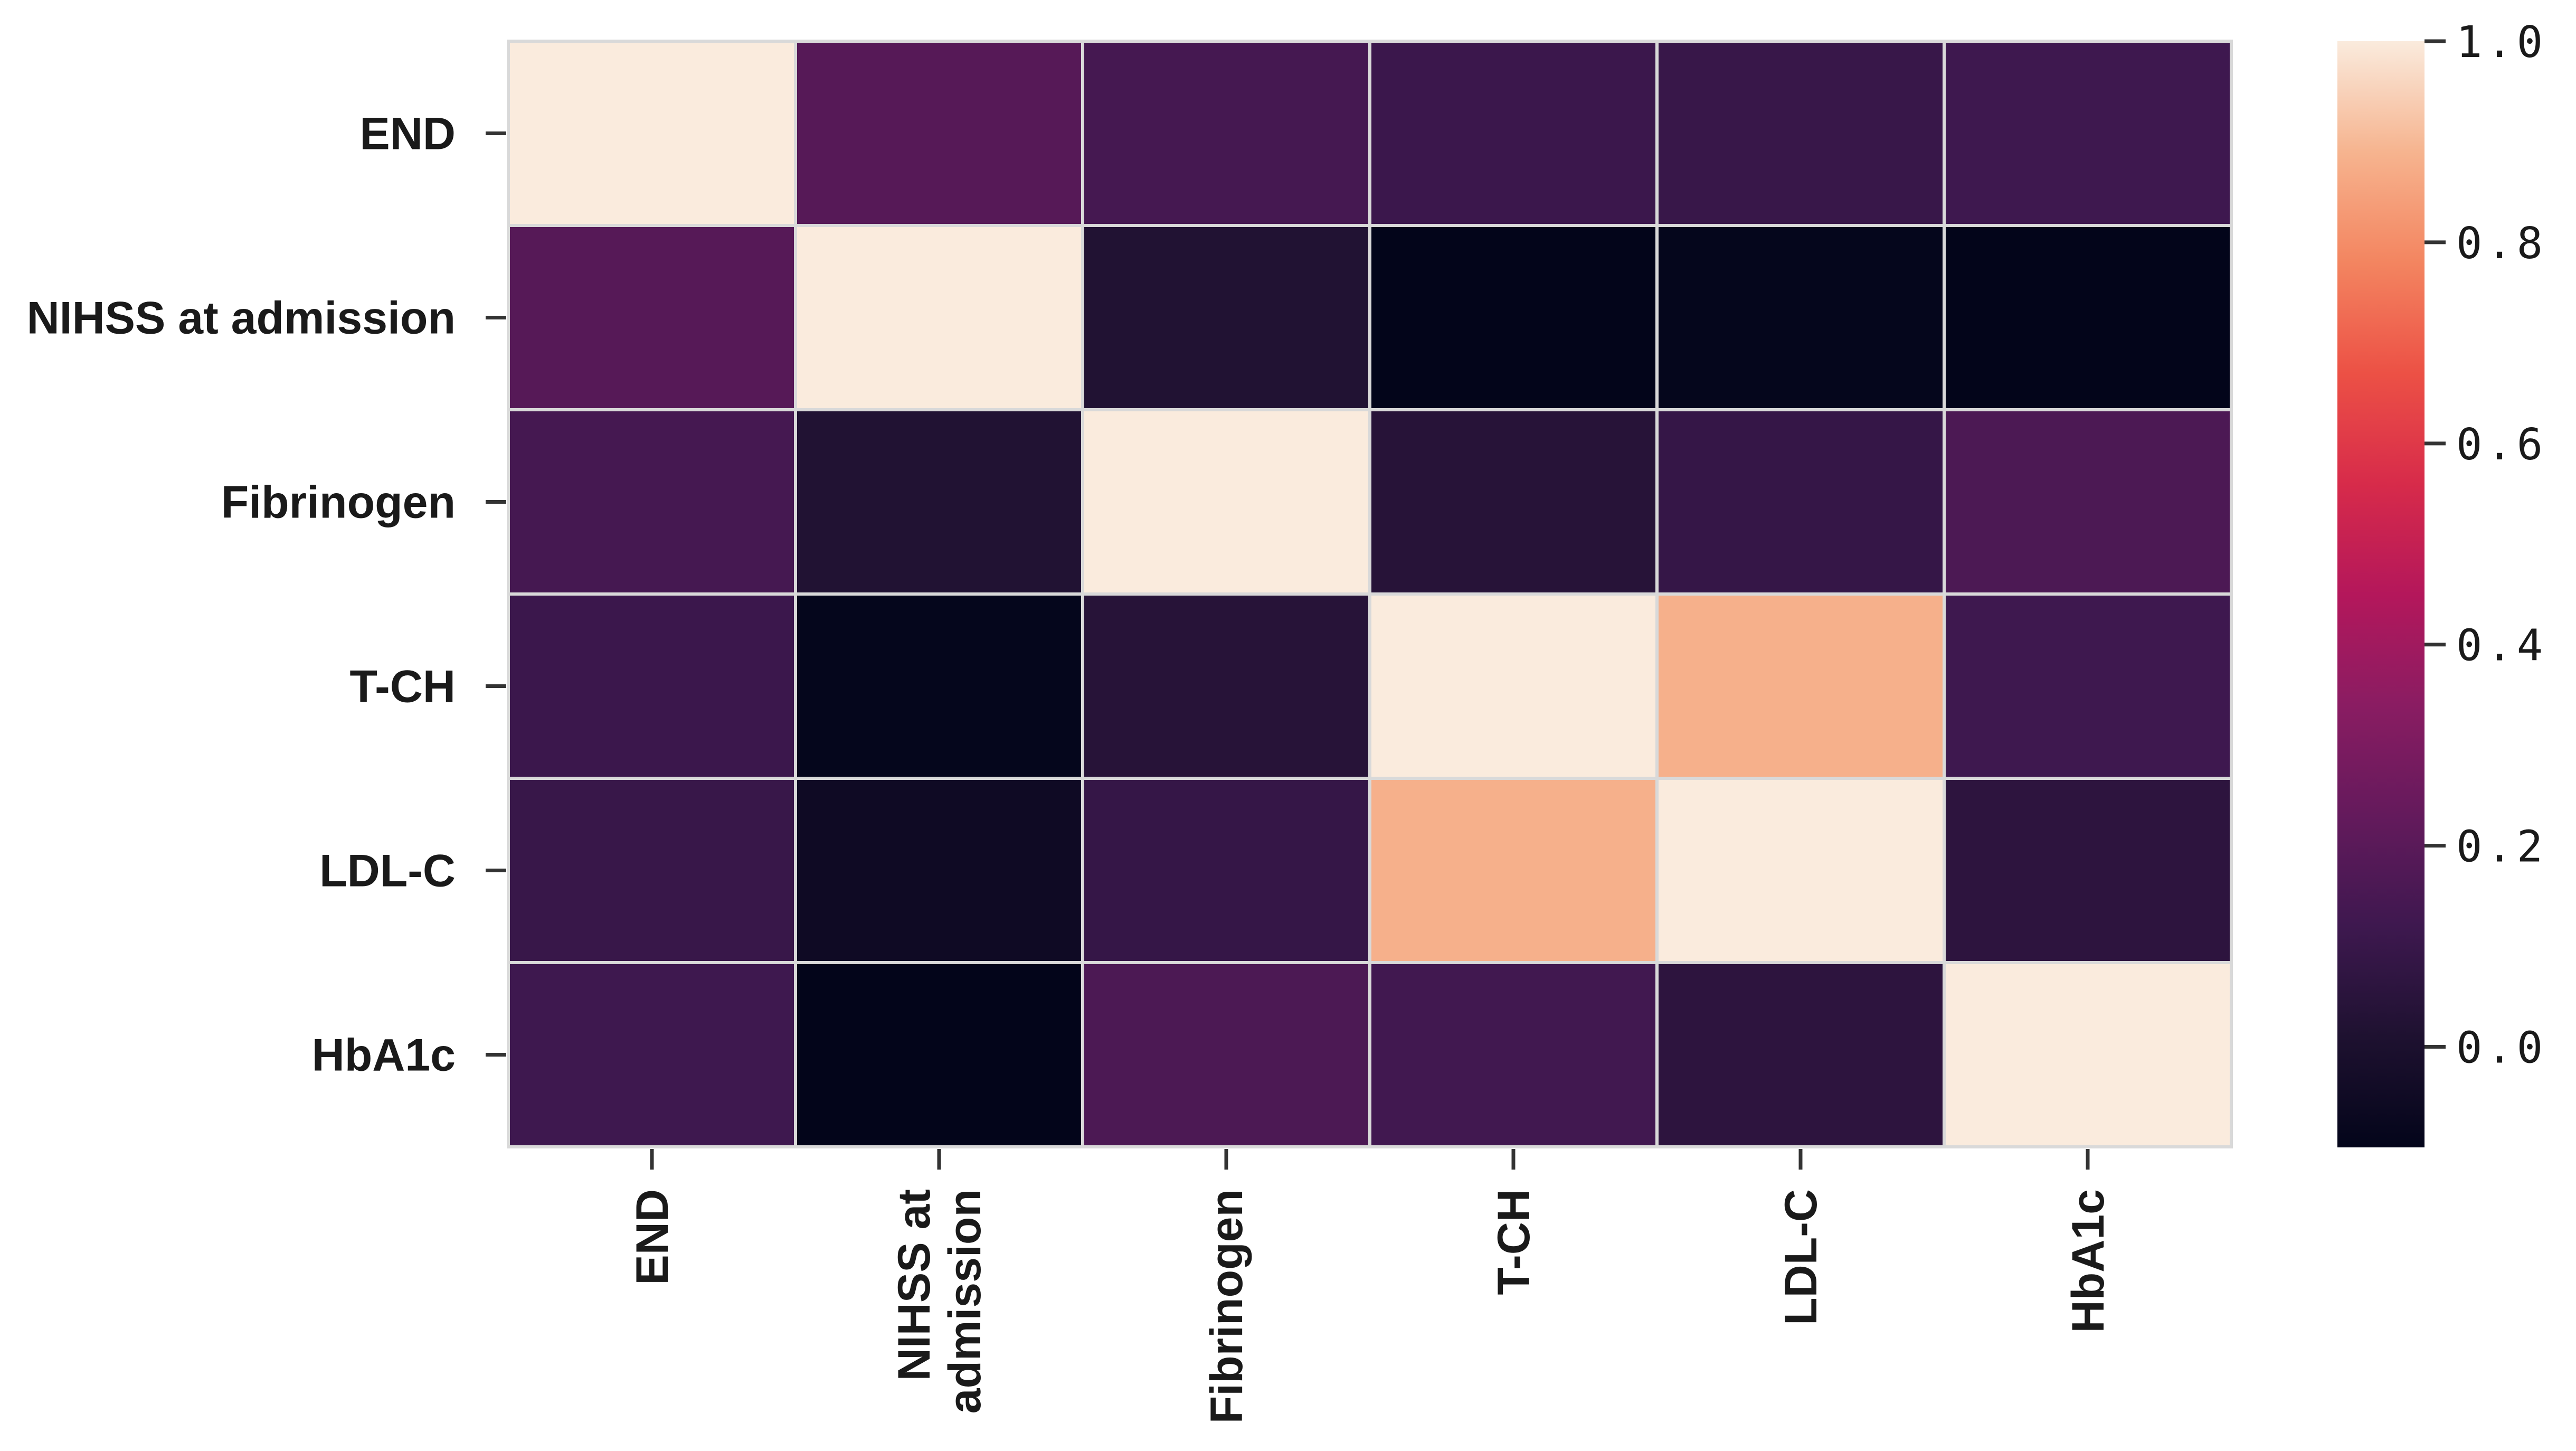 Image resolution: width=2576 pixels, height=1451 pixels. Describe the element at coordinates (407, 134) in the screenshot. I see `row-label: END` at that location.